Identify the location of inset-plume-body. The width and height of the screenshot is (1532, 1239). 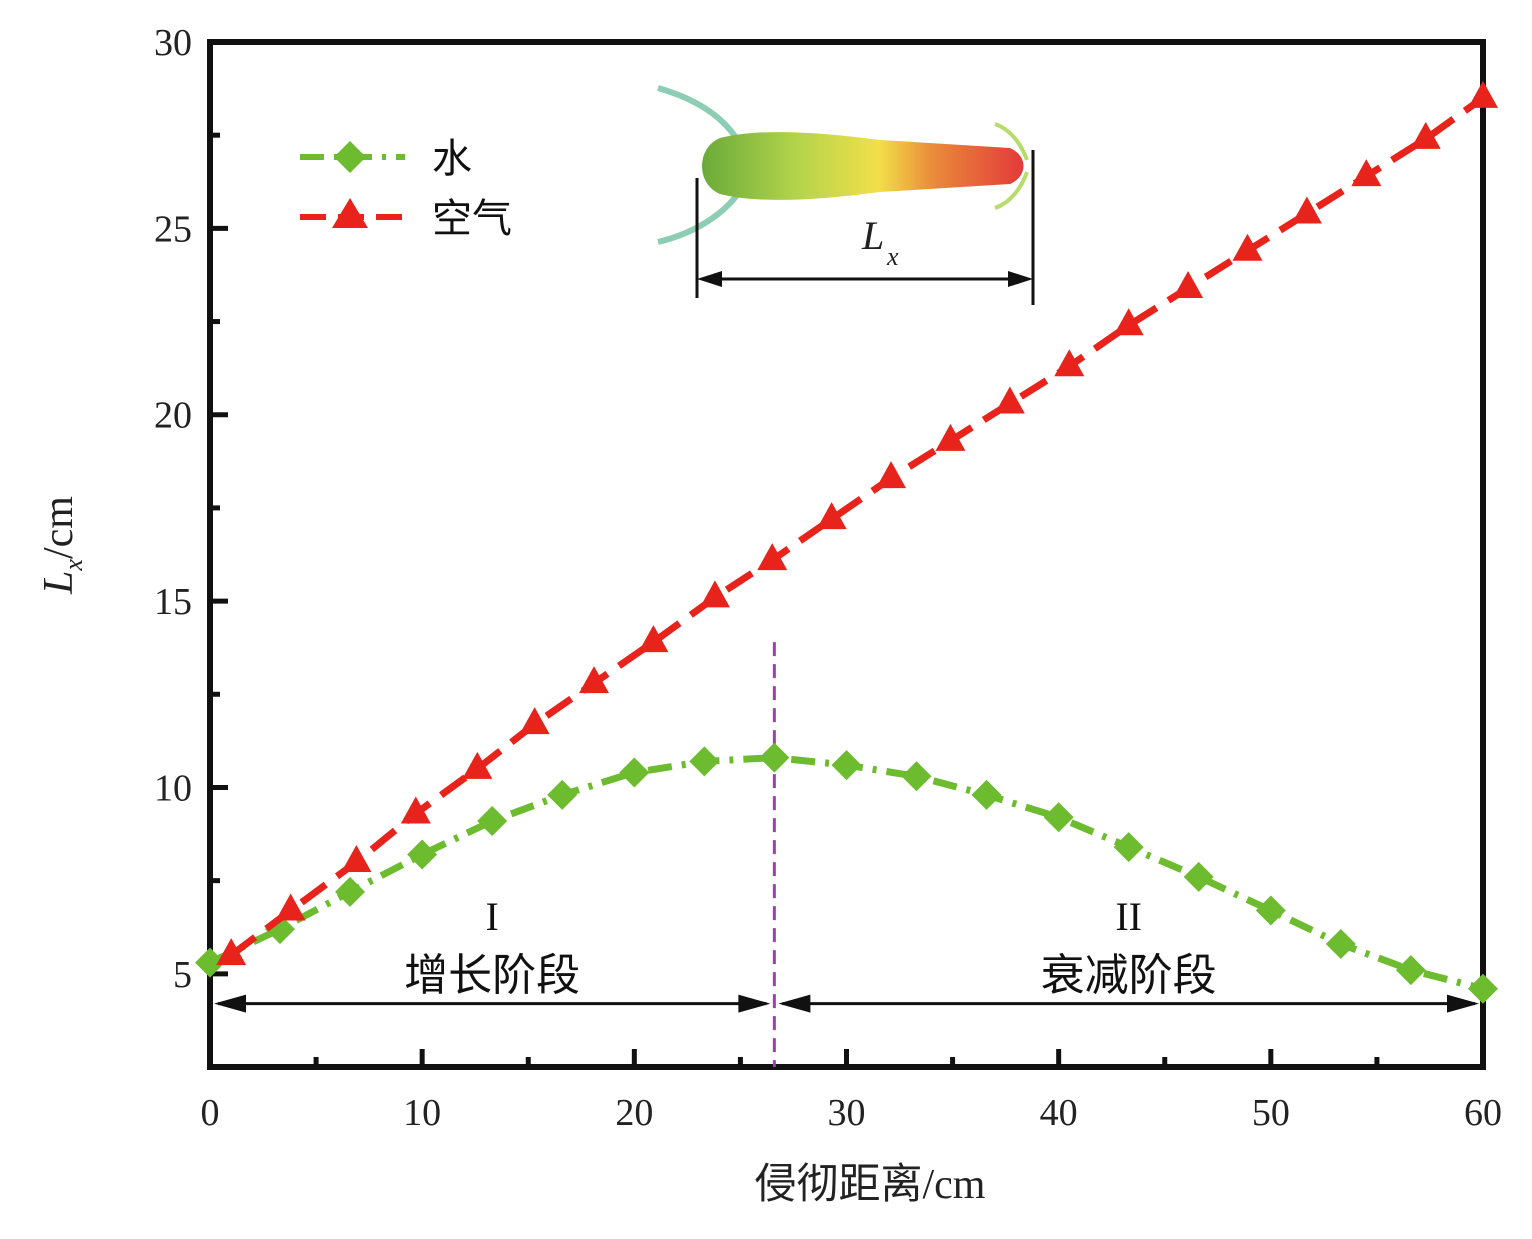
(863, 166).